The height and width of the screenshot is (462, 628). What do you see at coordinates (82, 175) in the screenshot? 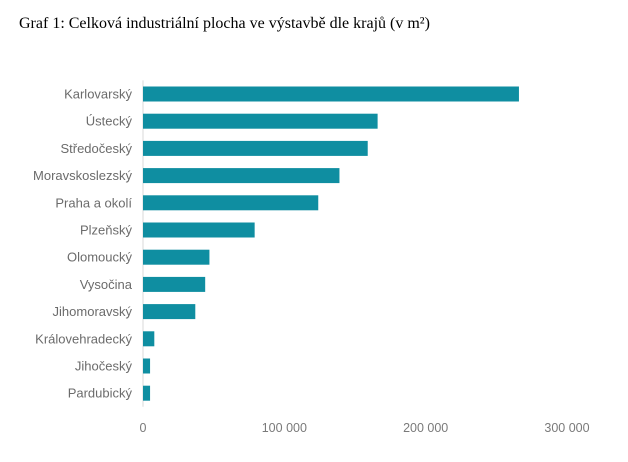
I see `category-label: Moravskoslezský` at bounding box center [82, 175].